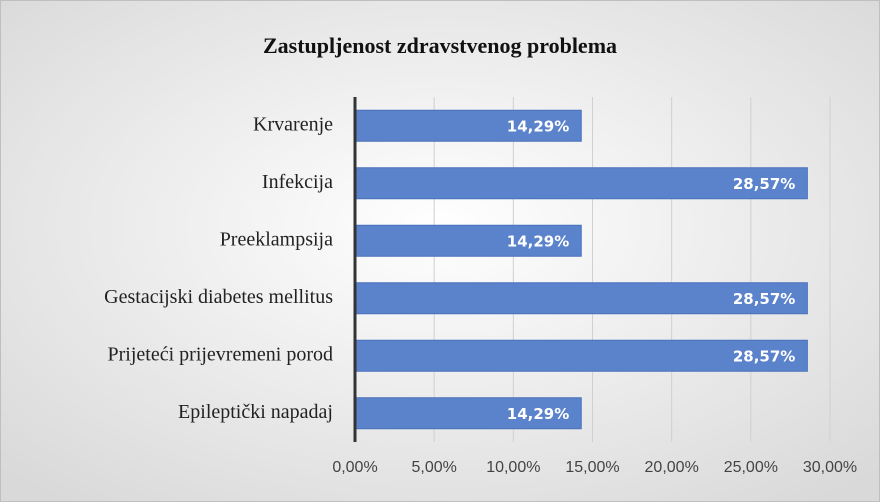 This screenshot has height=502, width=880. What do you see at coordinates (433, 467) in the screenshot?
I see `x-tick-label: 5,00%` at bounding box center [433, 467].